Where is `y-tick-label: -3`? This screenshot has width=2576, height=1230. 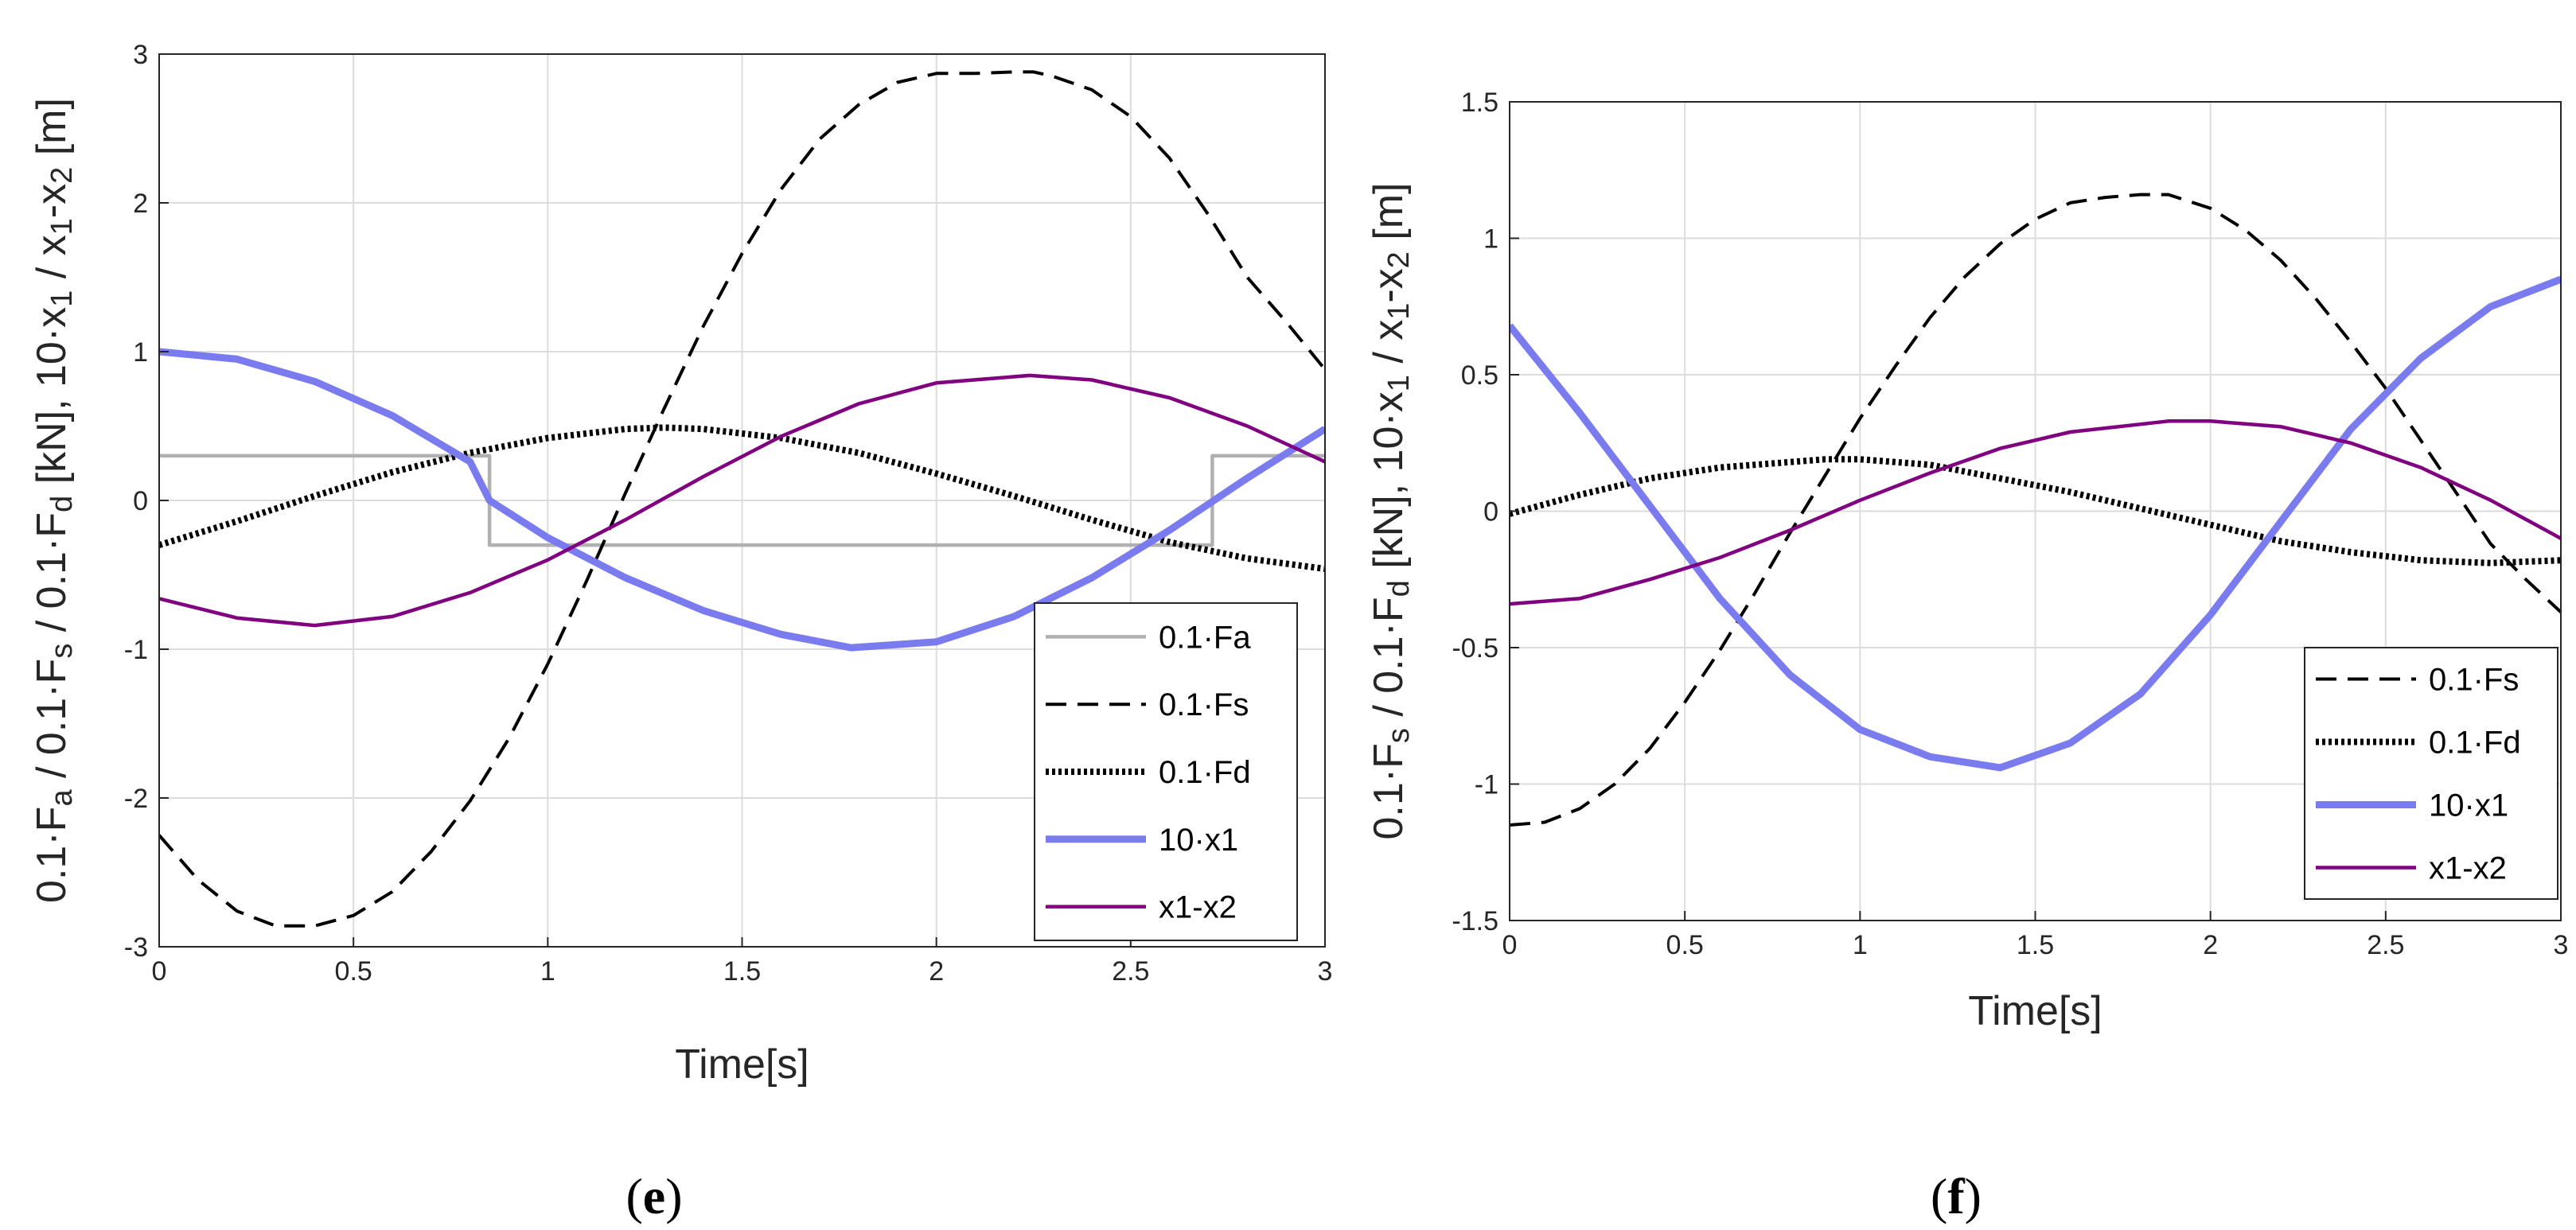
y-tick-label: -3 is located at coordinates (136, 947).